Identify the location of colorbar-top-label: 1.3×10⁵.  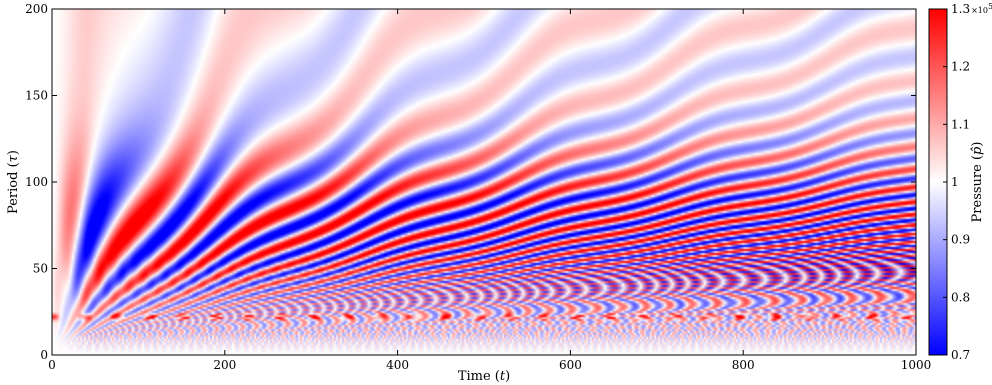
(971, 9).